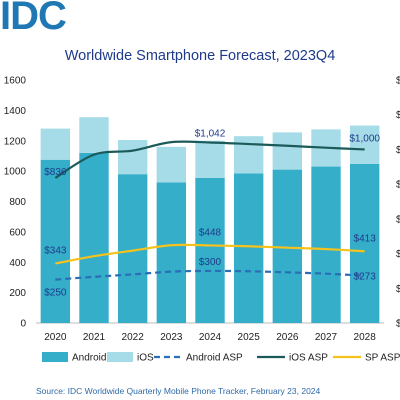 Image resolution: width=400 pixels, height=400 pixels. Describe the element at coordinates (55, 172) in the screenshot. I see `data-label: $836` at that location.